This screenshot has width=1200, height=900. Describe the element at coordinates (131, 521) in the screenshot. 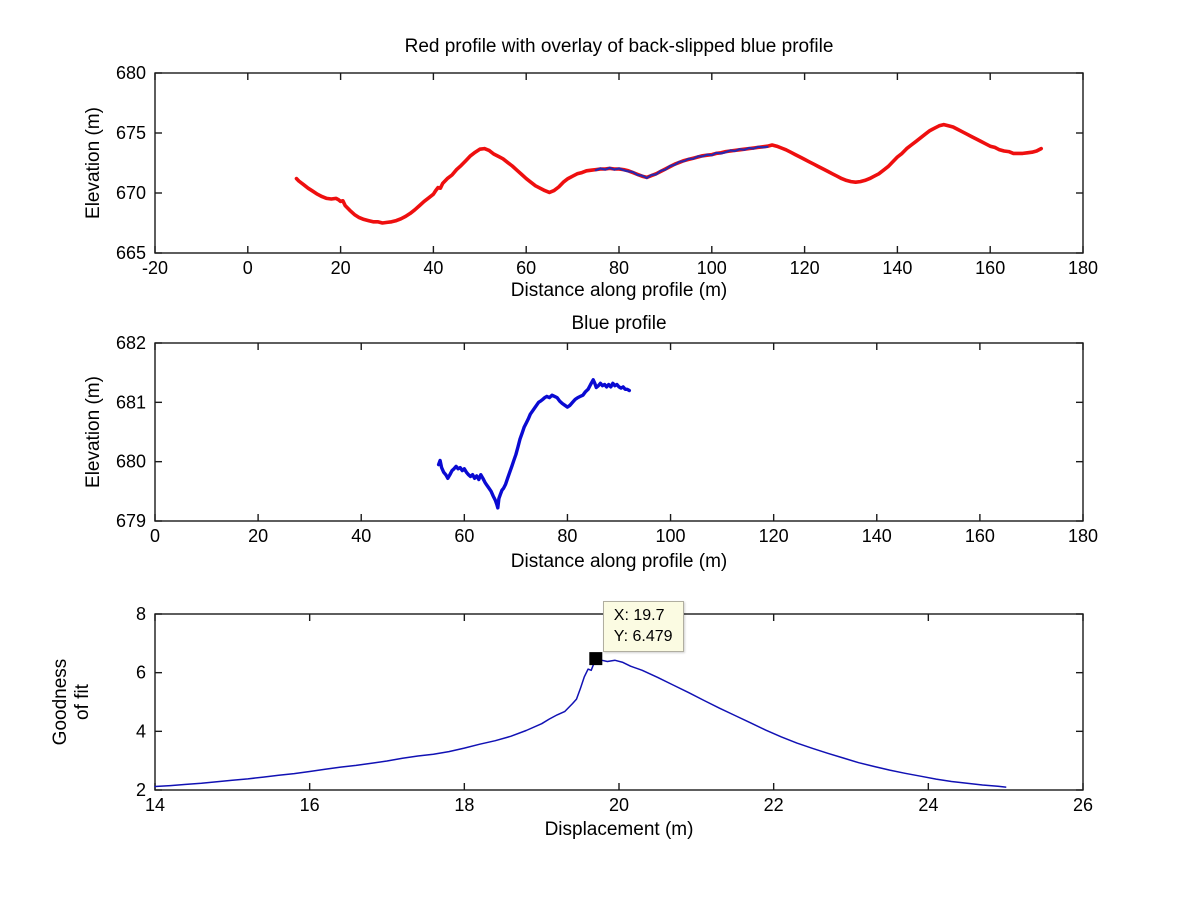

I see `y-tick-label: 679` at that location.